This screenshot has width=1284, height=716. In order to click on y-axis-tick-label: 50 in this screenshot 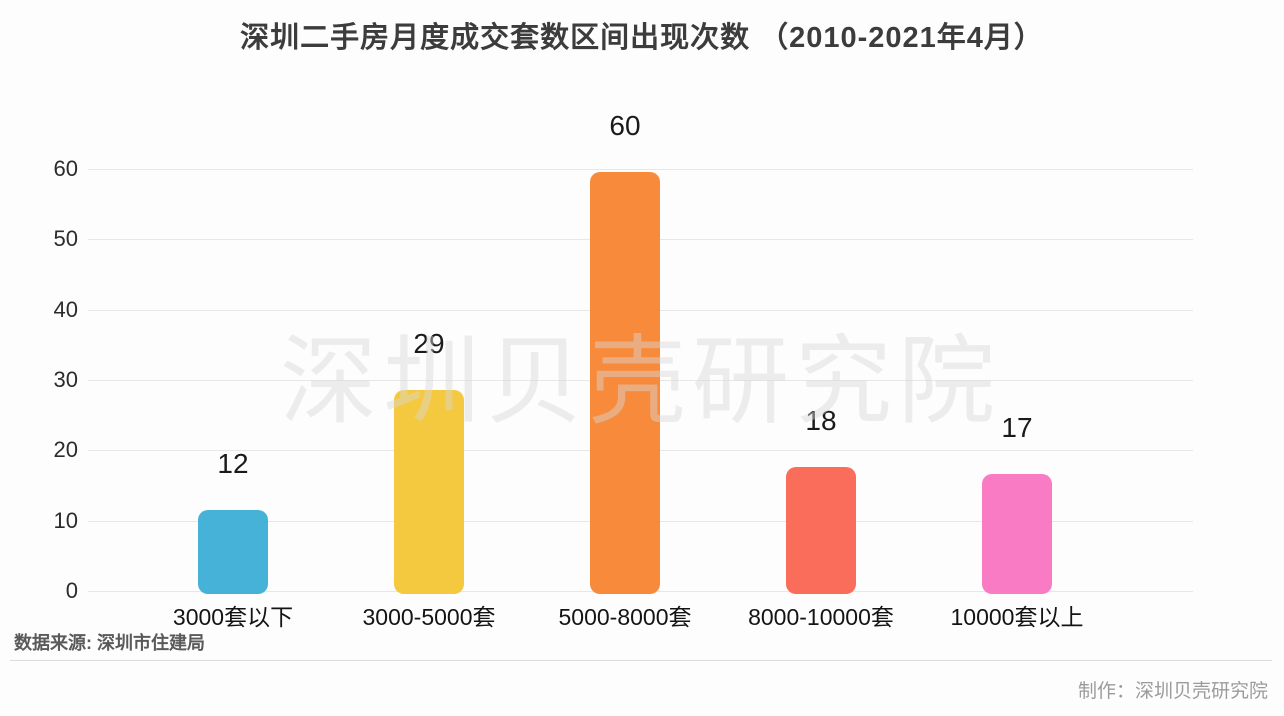, I will do `click(65, 239)`.